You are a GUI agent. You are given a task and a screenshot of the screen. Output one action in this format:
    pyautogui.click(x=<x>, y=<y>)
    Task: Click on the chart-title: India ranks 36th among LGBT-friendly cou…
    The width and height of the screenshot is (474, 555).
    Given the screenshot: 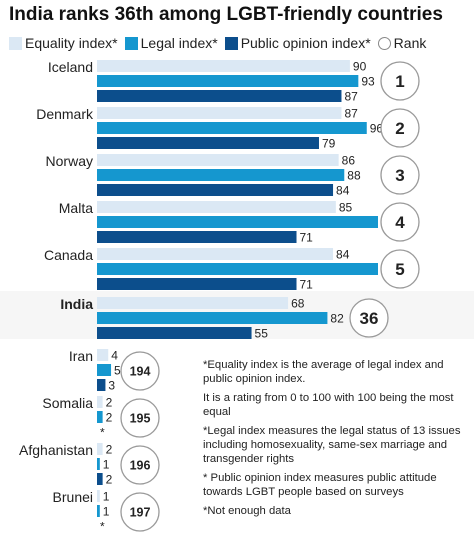 What is the action you would take?
    pyautogui.click(x=226, y=14)
    